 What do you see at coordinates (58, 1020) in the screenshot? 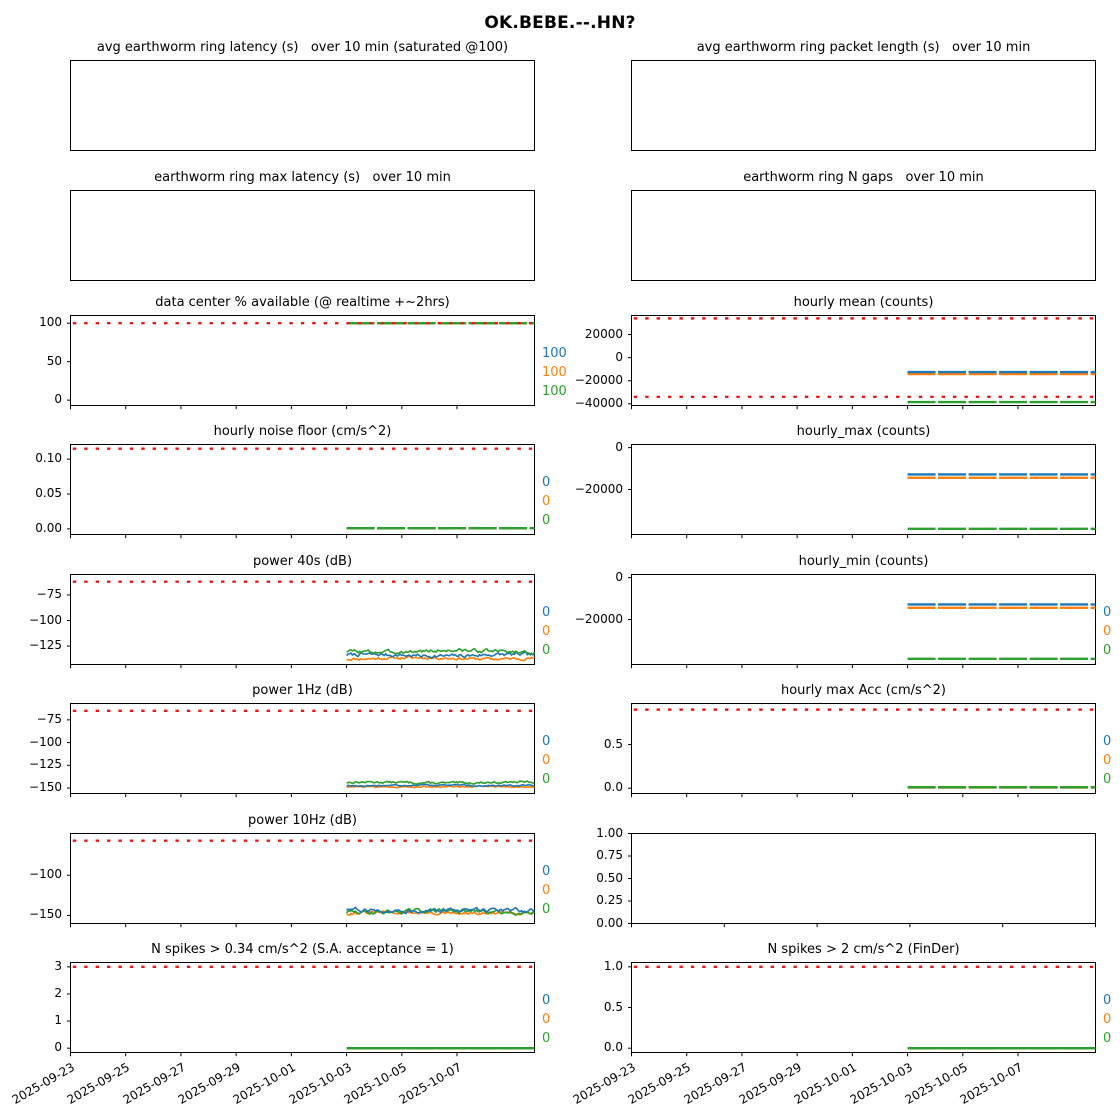
I see `y-tick-label: 1` at bounding box center [58, 1020].